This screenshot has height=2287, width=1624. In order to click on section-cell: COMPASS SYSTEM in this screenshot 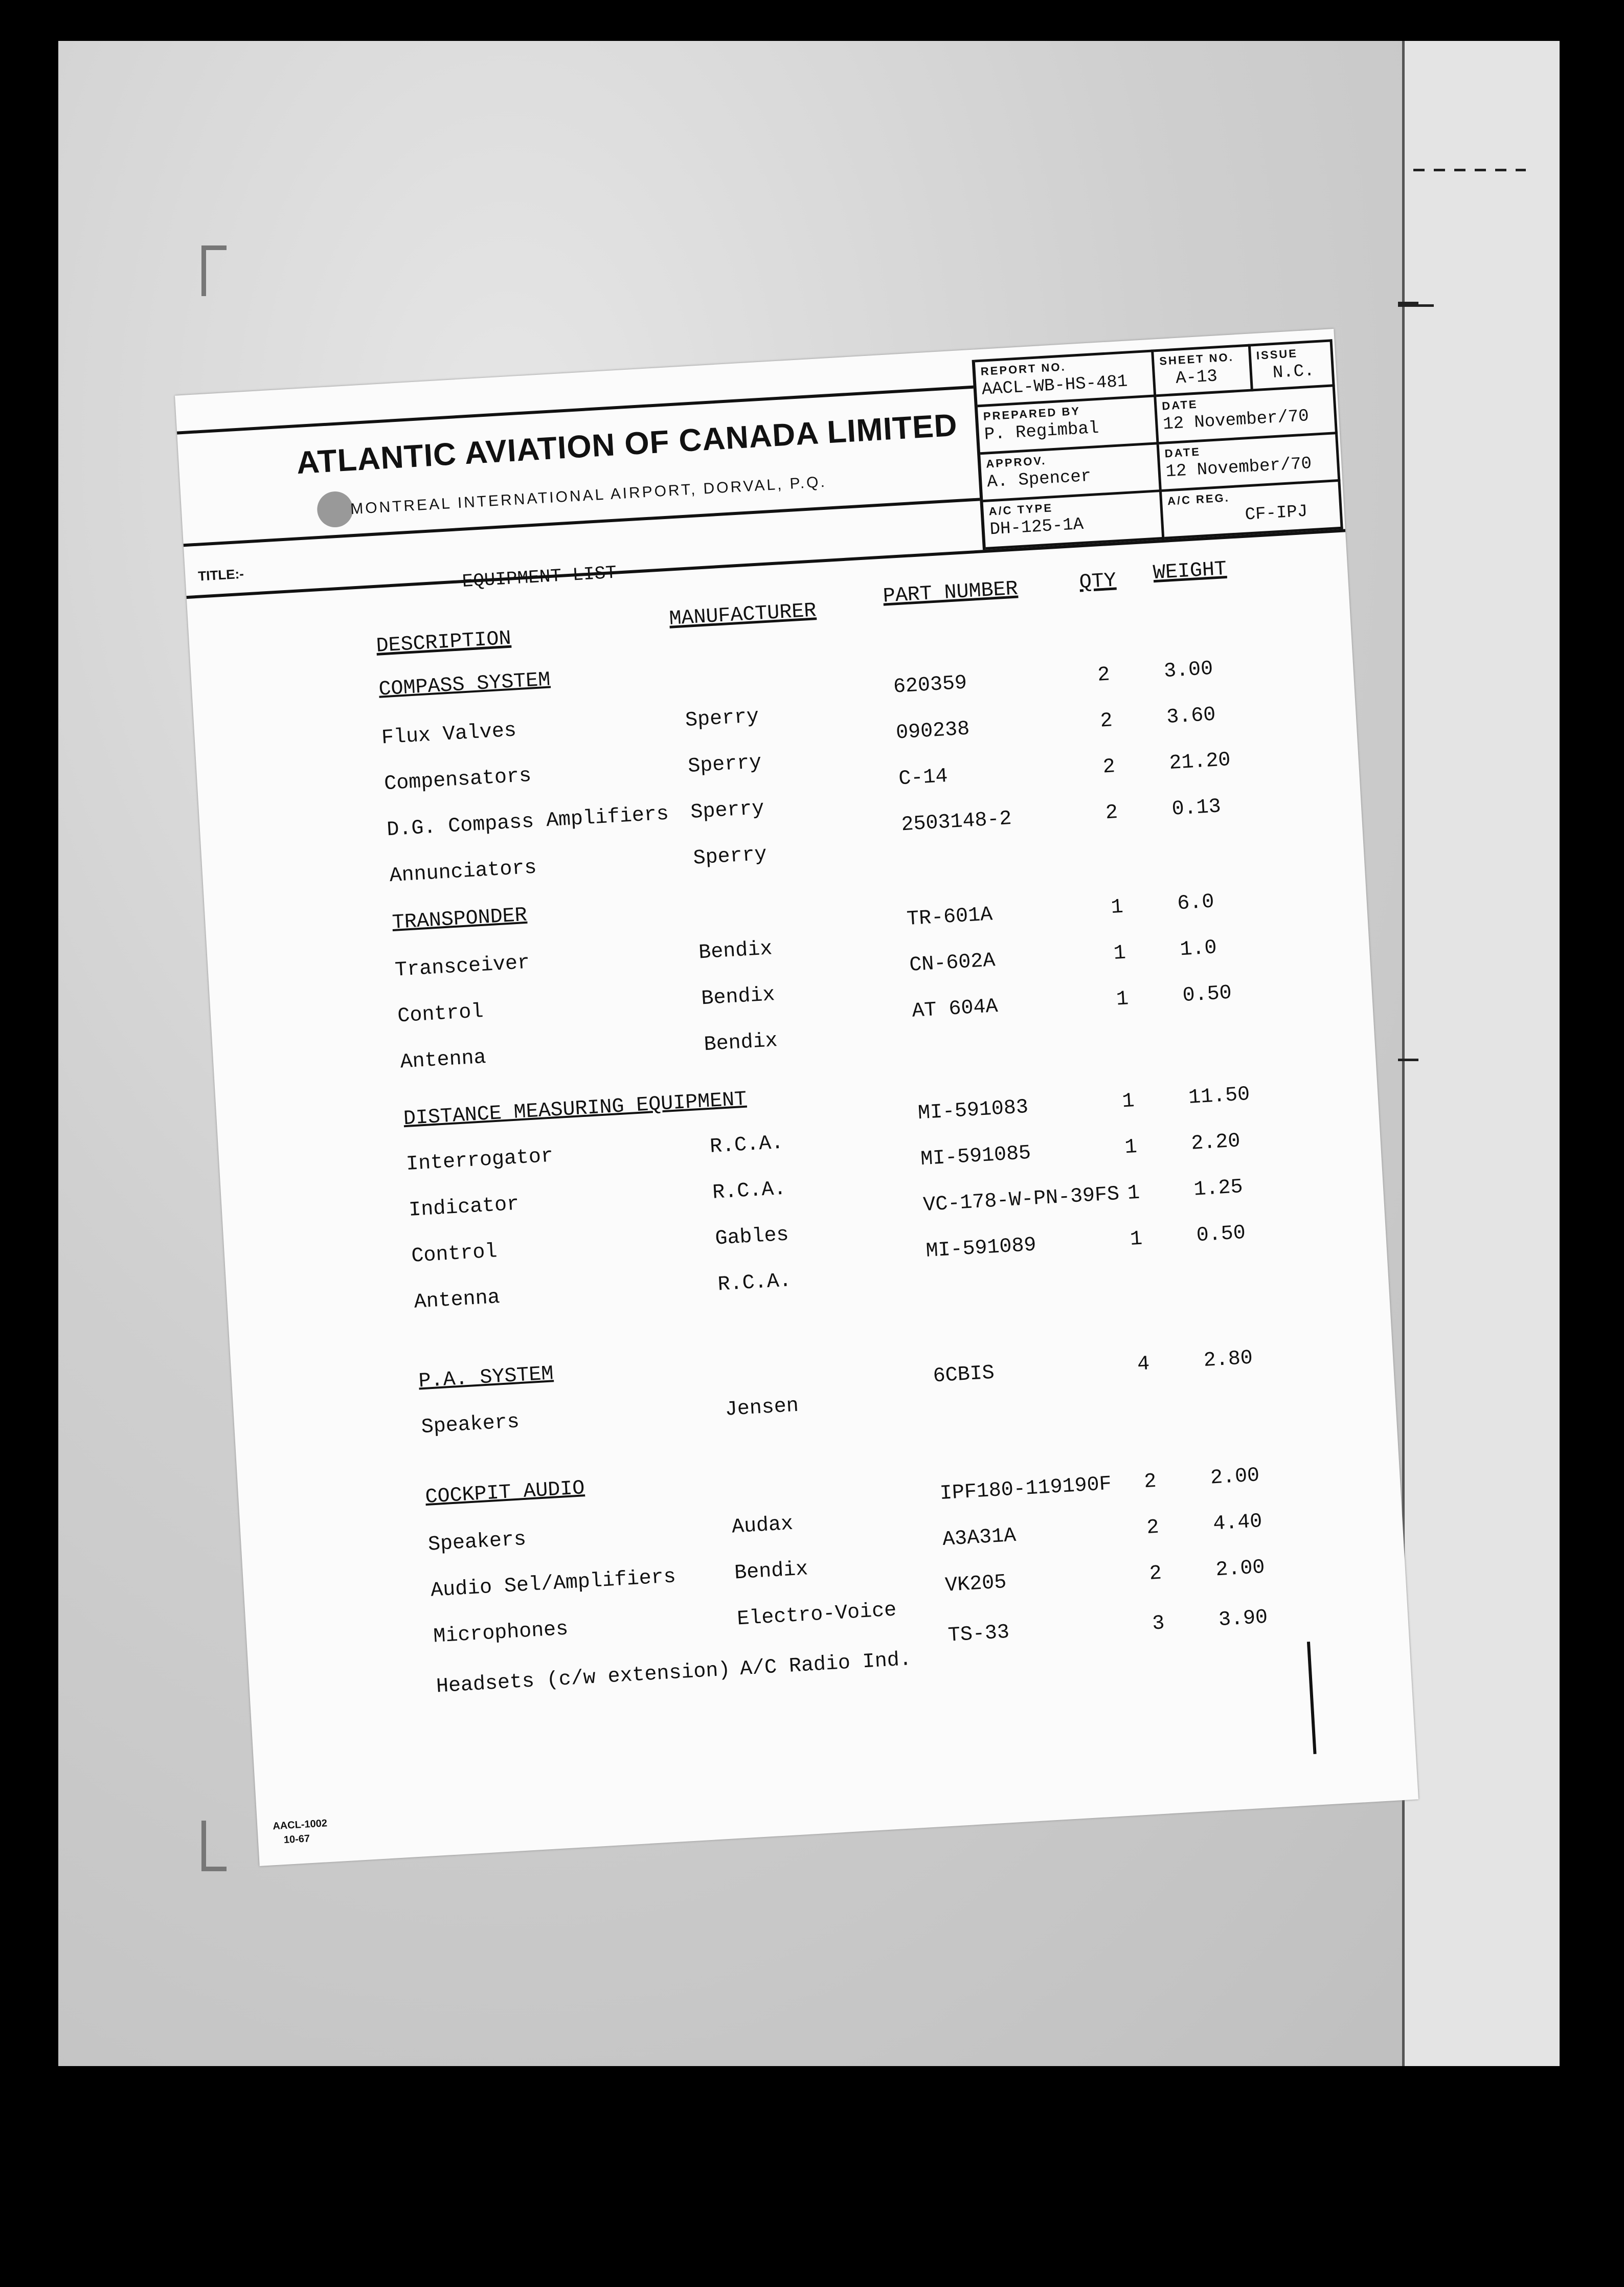, I will do `click(464, 685)`.